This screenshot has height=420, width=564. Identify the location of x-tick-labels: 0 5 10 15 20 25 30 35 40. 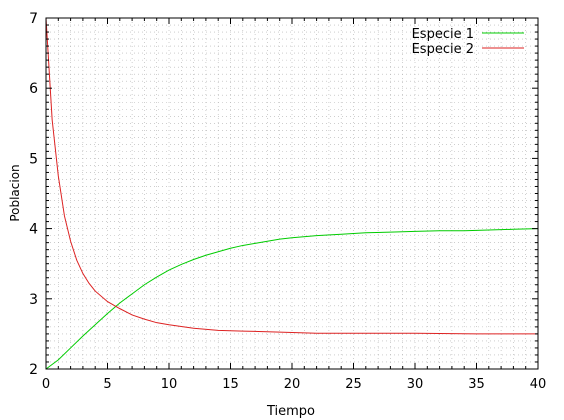
(294, 384).